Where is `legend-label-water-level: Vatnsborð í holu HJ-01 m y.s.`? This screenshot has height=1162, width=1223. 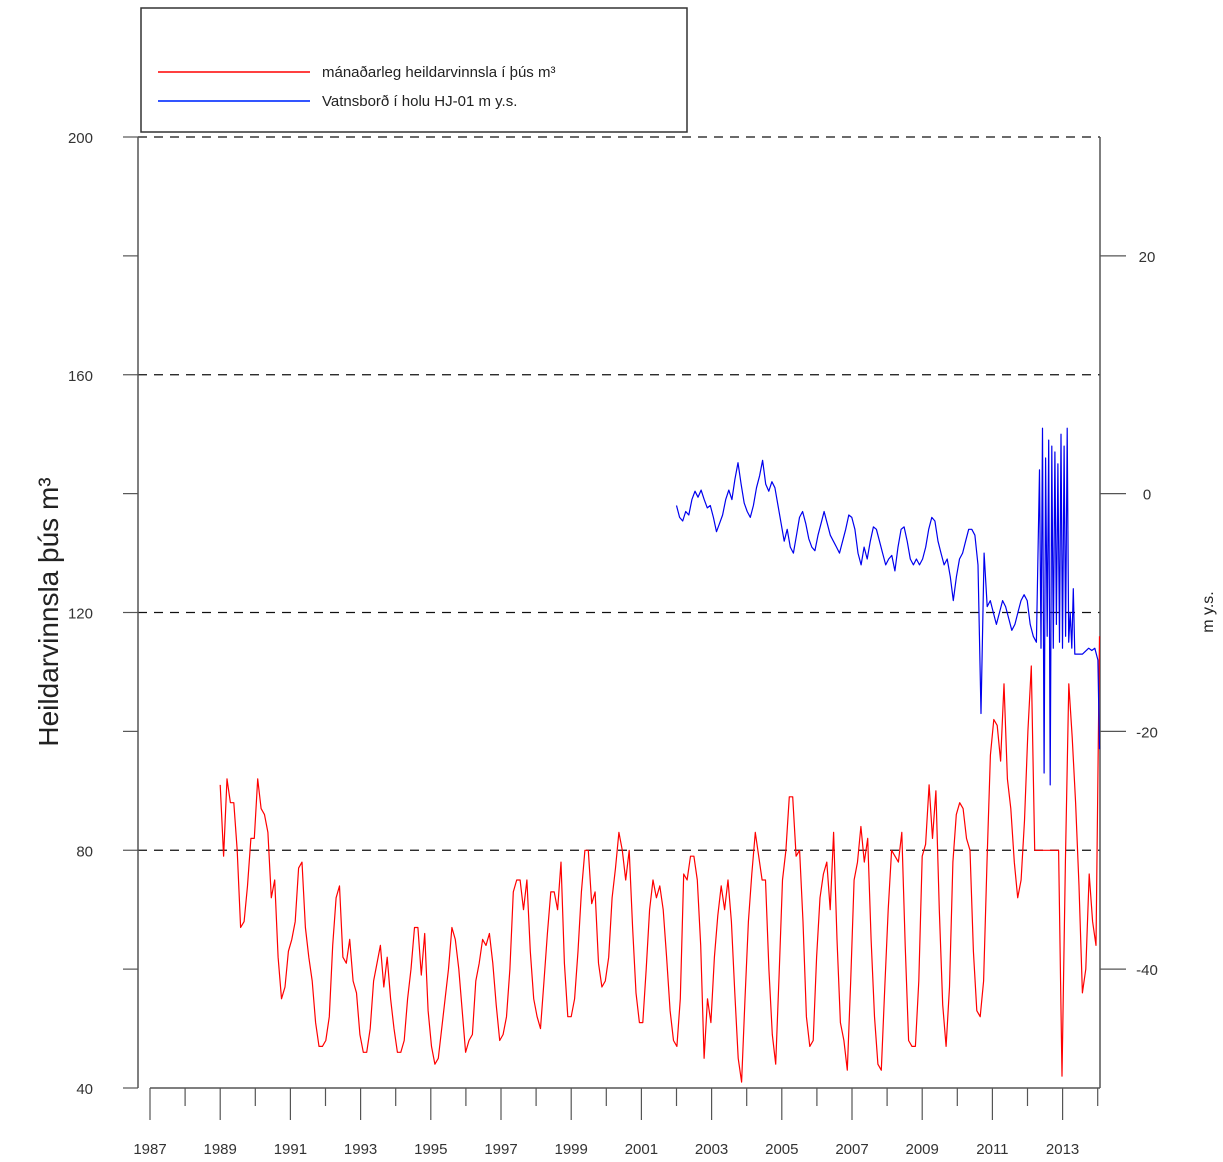
legend-label-water-level: Vatnsborð í holu HJ-01 m y.s. is located at coordinates (419, 101).